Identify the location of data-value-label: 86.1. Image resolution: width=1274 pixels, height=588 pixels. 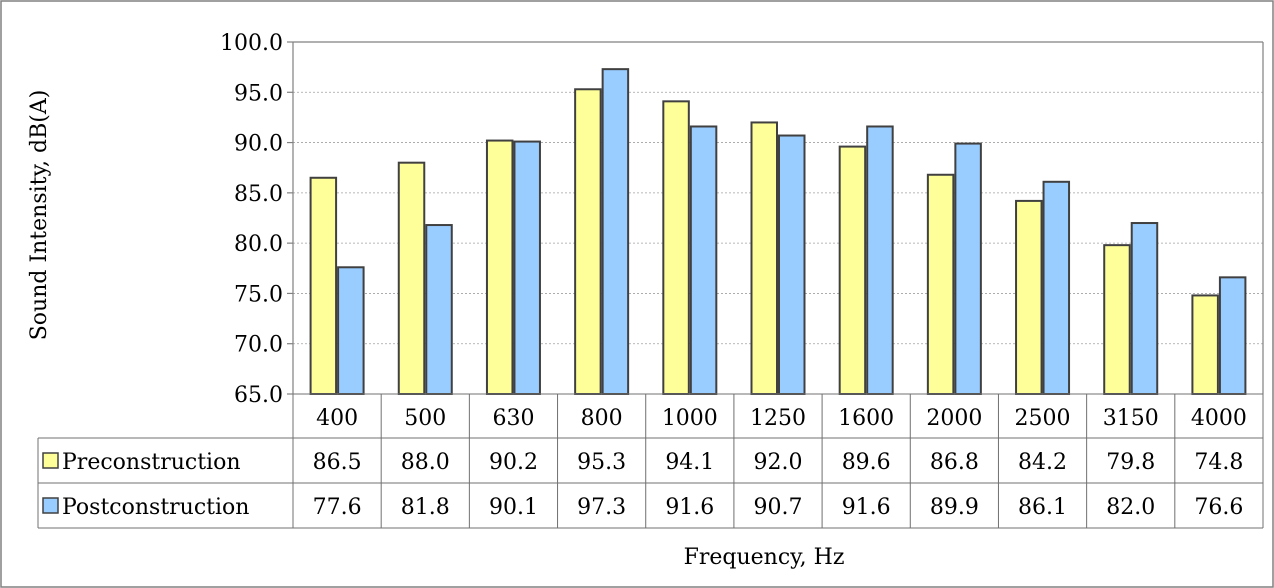
(1042, 507).